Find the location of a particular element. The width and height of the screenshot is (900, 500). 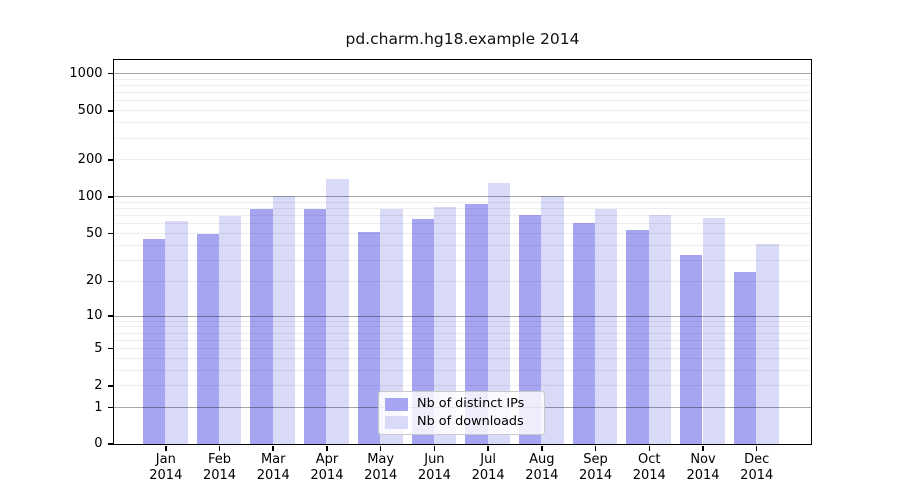

legend-label: Nb of distinct IPs is located at coordinates (471, 403).